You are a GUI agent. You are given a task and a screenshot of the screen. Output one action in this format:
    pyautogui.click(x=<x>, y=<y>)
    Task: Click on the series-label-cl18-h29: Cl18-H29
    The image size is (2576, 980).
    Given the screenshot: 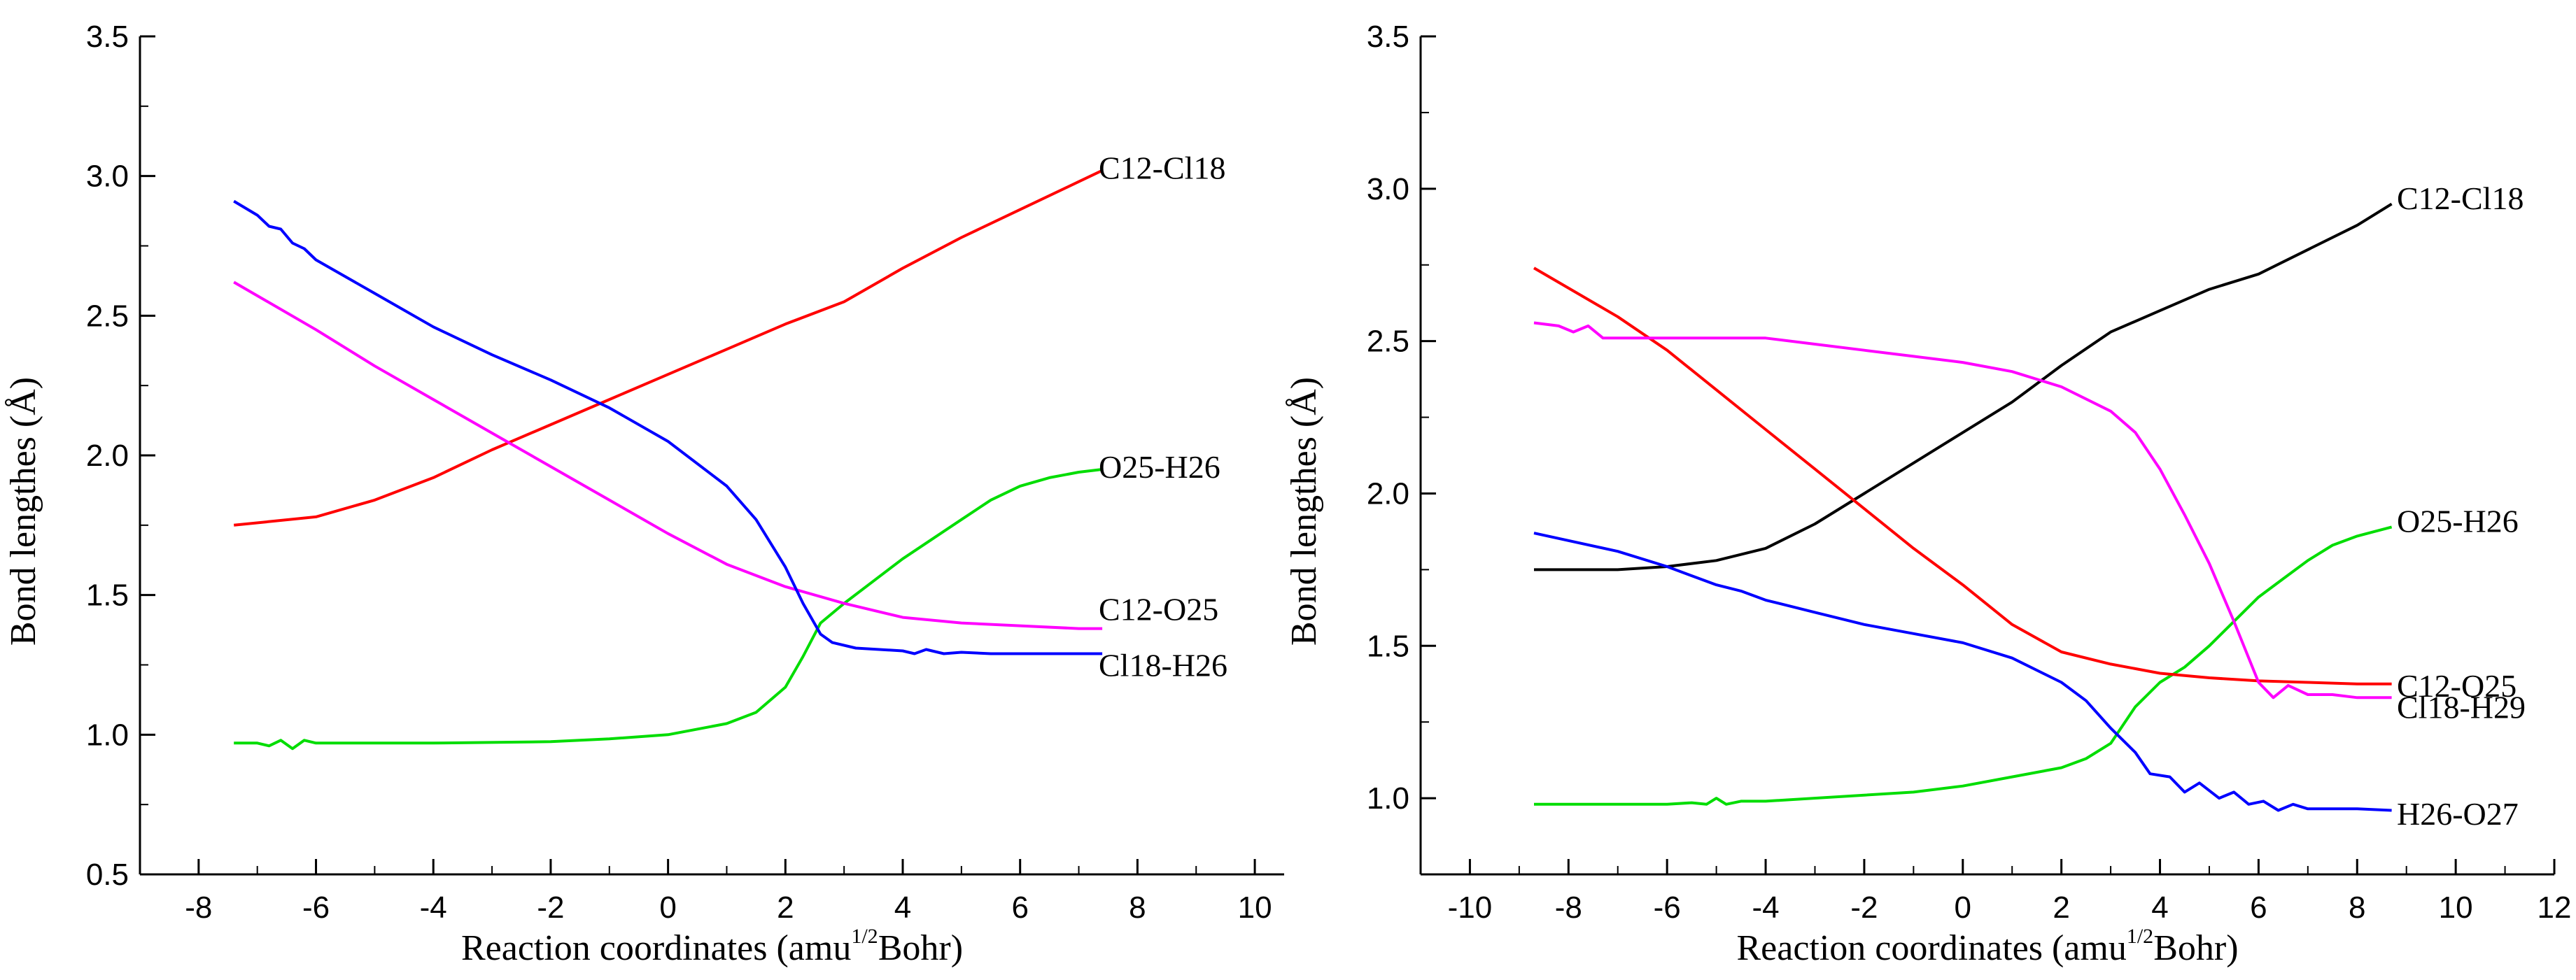 What is the action you would take?
    pyautogui.click(x=2461, y=707)
    